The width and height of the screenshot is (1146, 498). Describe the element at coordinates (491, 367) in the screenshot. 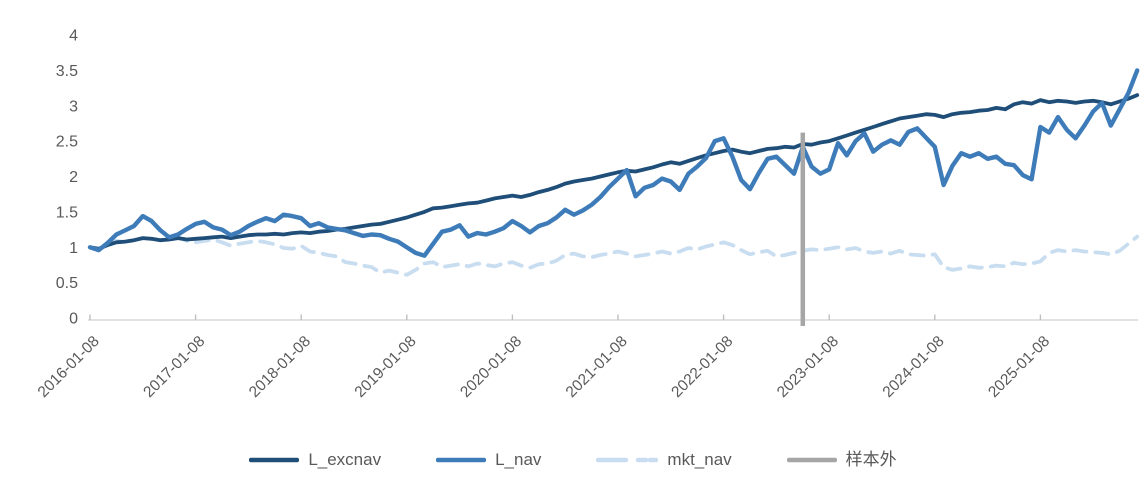

I see `x-axis-label: 2020-01-08` at that location.